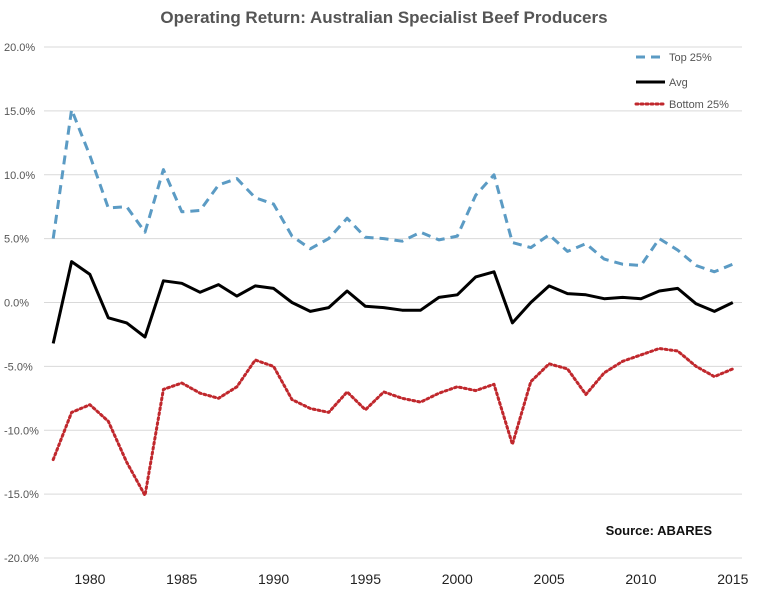 The width and height of the screenshot is (768, 592). What do you see at coordinates (699, 105) in the screenshot?
I see `legend-label: Bottom 25%` at bounding box center [699, 105].